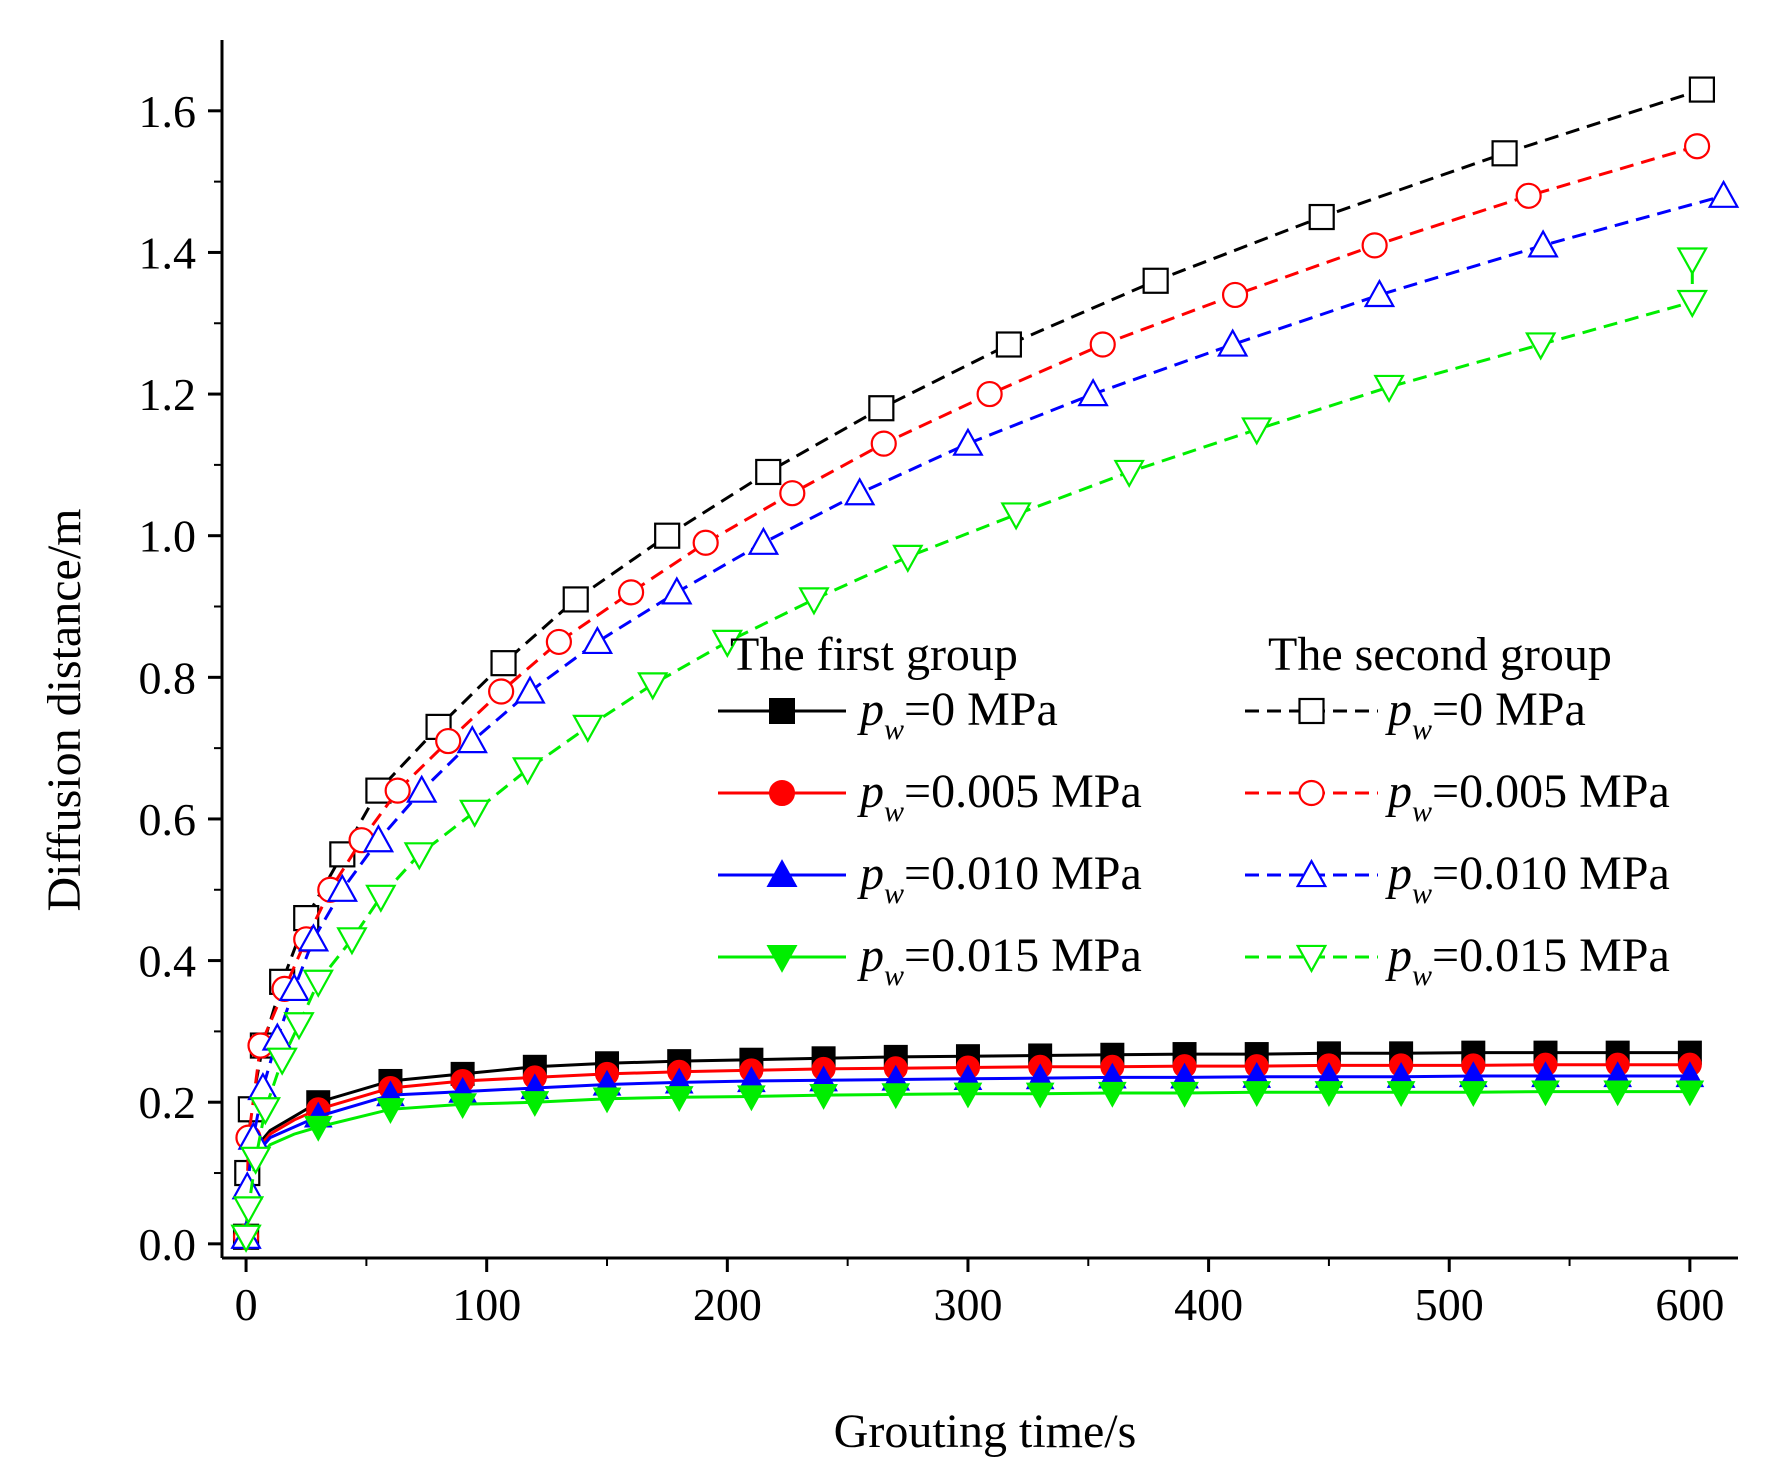 The width and height of the screenshot is (1774, 1479). Describe the element at coordinates (1449, 1304) in the screenshot. I see `x-tick-label: 500` at that location.